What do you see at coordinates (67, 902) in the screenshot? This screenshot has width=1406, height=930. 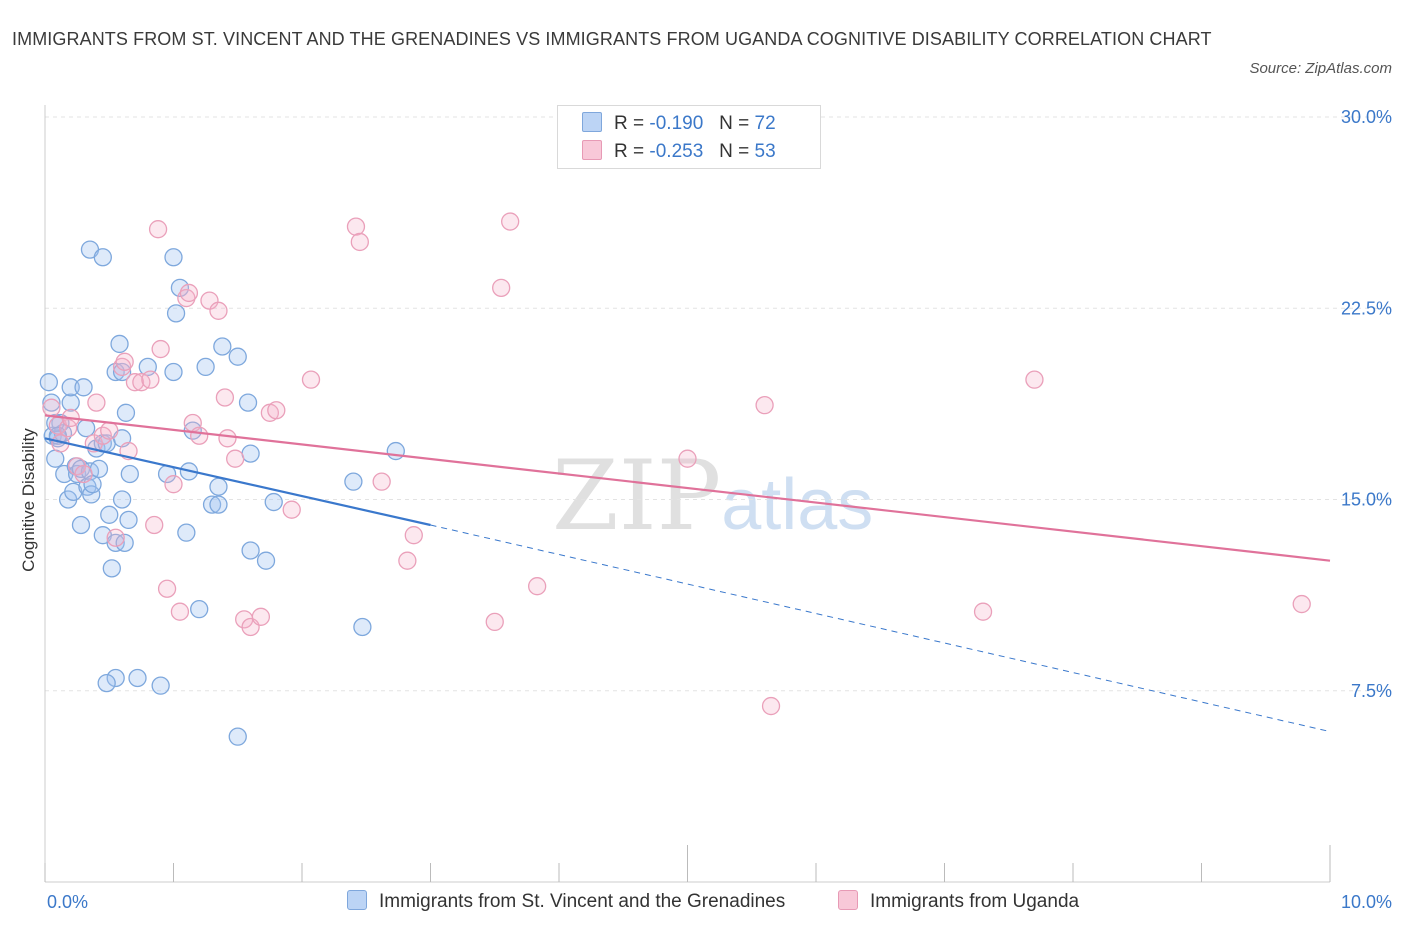 I see `x-tick-label: 0.0%` at bounding box center [67, 902].